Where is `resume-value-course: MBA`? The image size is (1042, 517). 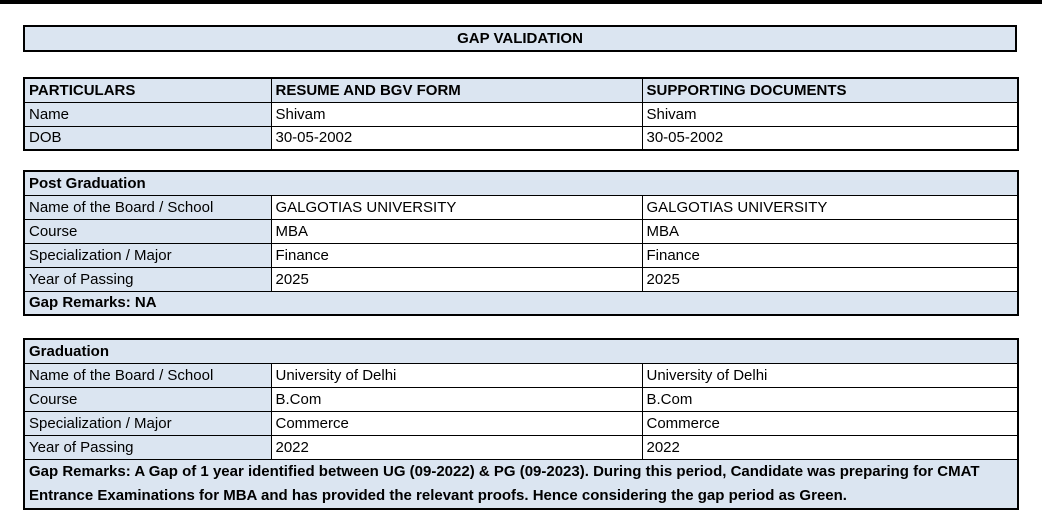 resume-value-course: MBA is located at coordinates (456, 231).